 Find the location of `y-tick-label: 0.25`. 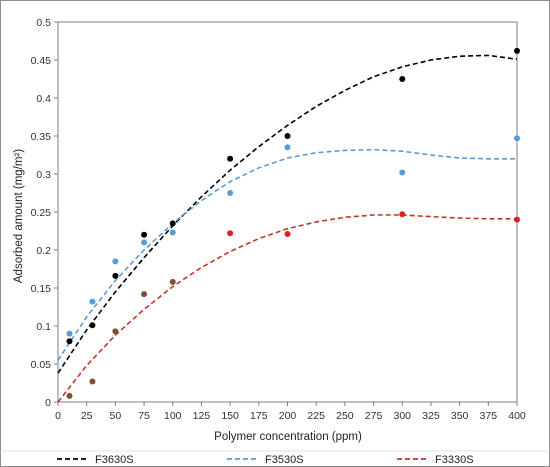

y-tick-label: 0.25 is located at coordinates (41, 213).